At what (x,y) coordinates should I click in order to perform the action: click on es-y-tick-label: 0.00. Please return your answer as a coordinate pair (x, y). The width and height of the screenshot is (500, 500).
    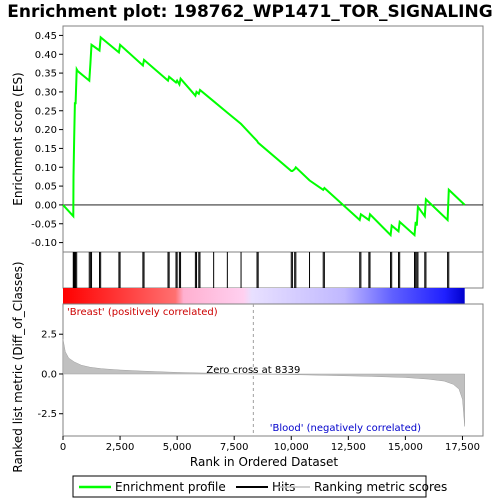
    Looking at the image, I should click on (46, 205).